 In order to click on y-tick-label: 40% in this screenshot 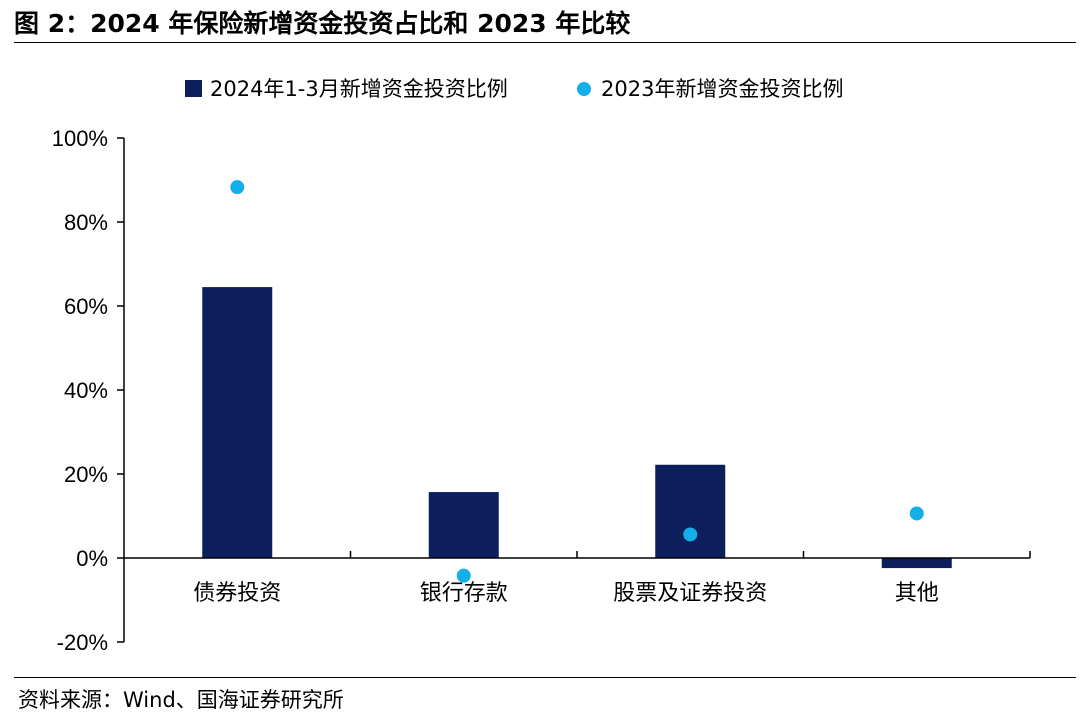, I will do `click(86, 390)`.